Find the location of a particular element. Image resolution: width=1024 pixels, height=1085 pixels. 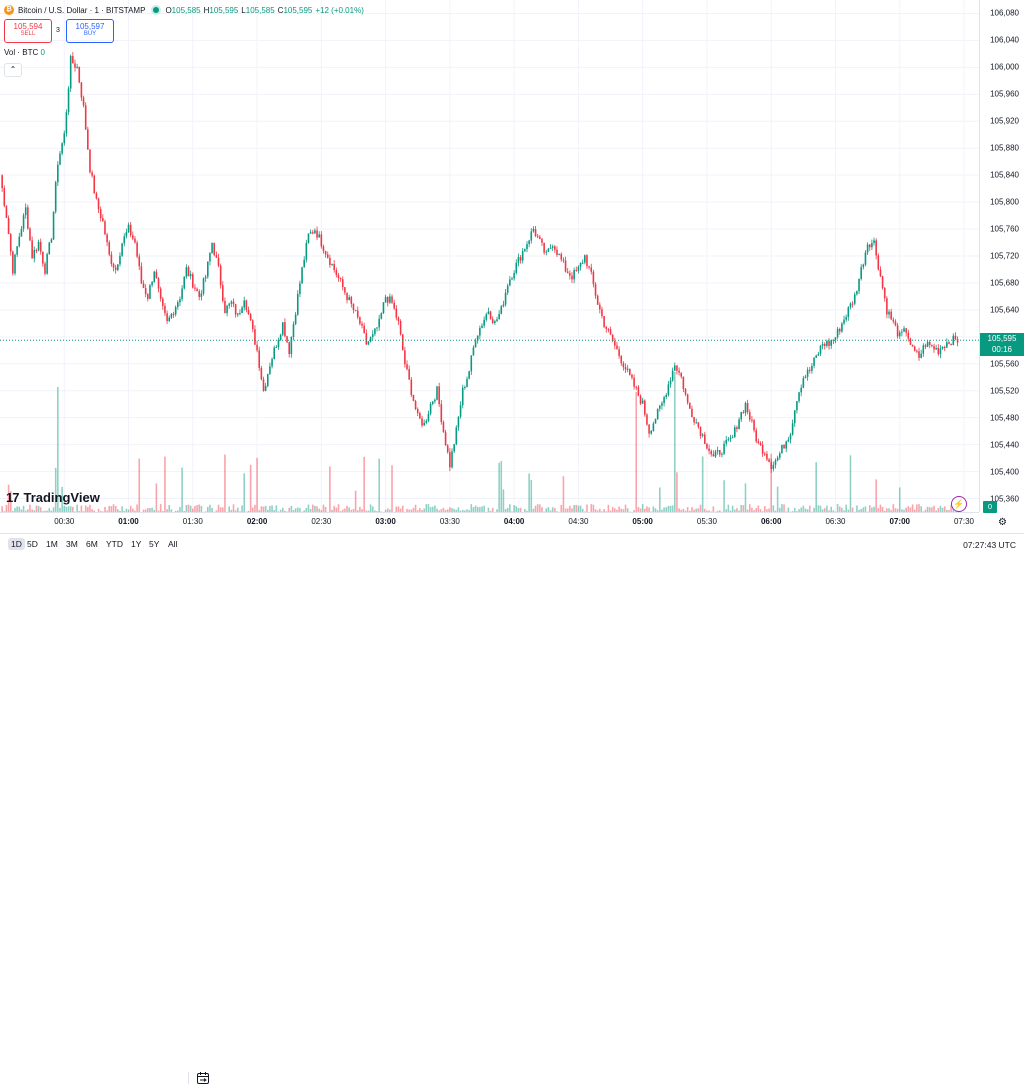

calendar-range-icon is located at coordinates (203, 1078).